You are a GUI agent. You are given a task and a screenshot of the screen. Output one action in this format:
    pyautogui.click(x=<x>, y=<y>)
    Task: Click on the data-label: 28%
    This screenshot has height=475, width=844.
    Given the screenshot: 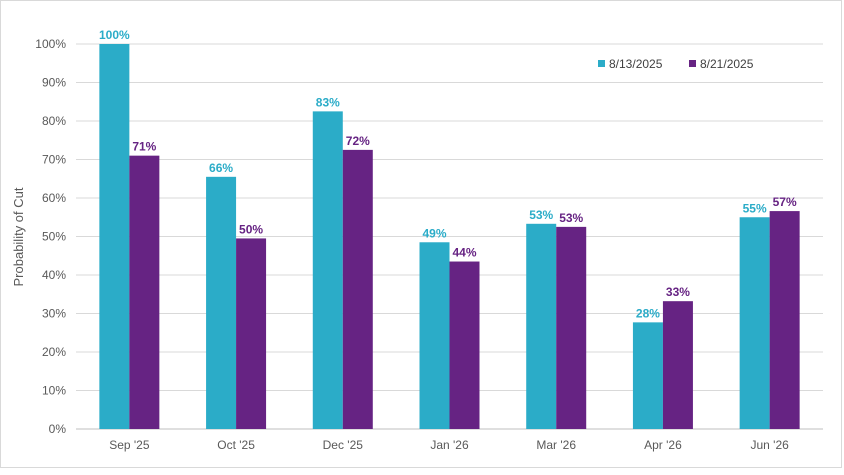 What is the action you would take?
    pyautogui.click(x=648, y=313)
    